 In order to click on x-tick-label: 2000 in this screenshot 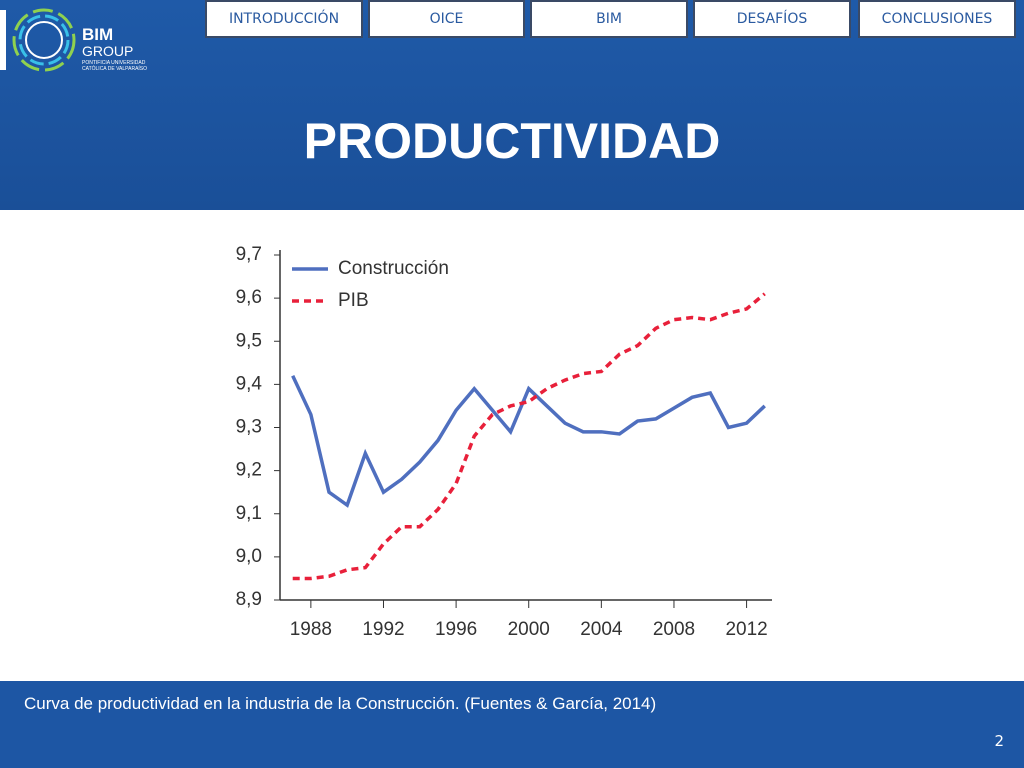, I will do `click(529, 629)`.